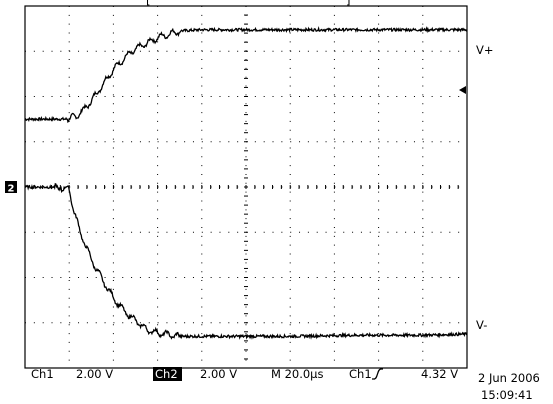 This screenshot has height=404, width=553. Describe the element at coordinates (481, 325) in the screenshot. I see `trace-label-lower: V-` at that location.